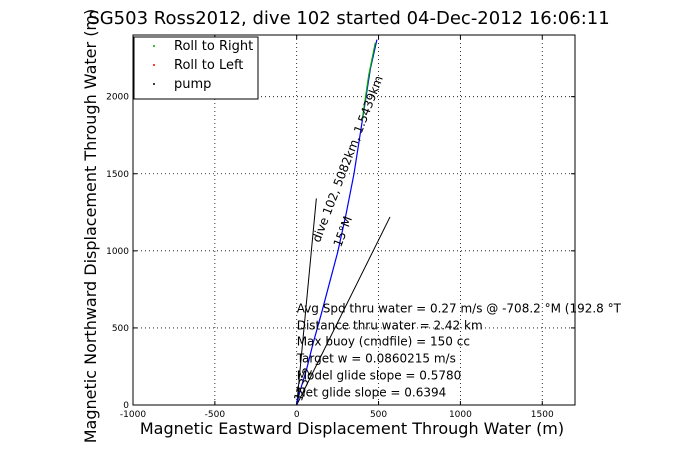  Describe the element at coordinates (120, 329) in the screenshot. I see `y-tick-label: 500` at that location.